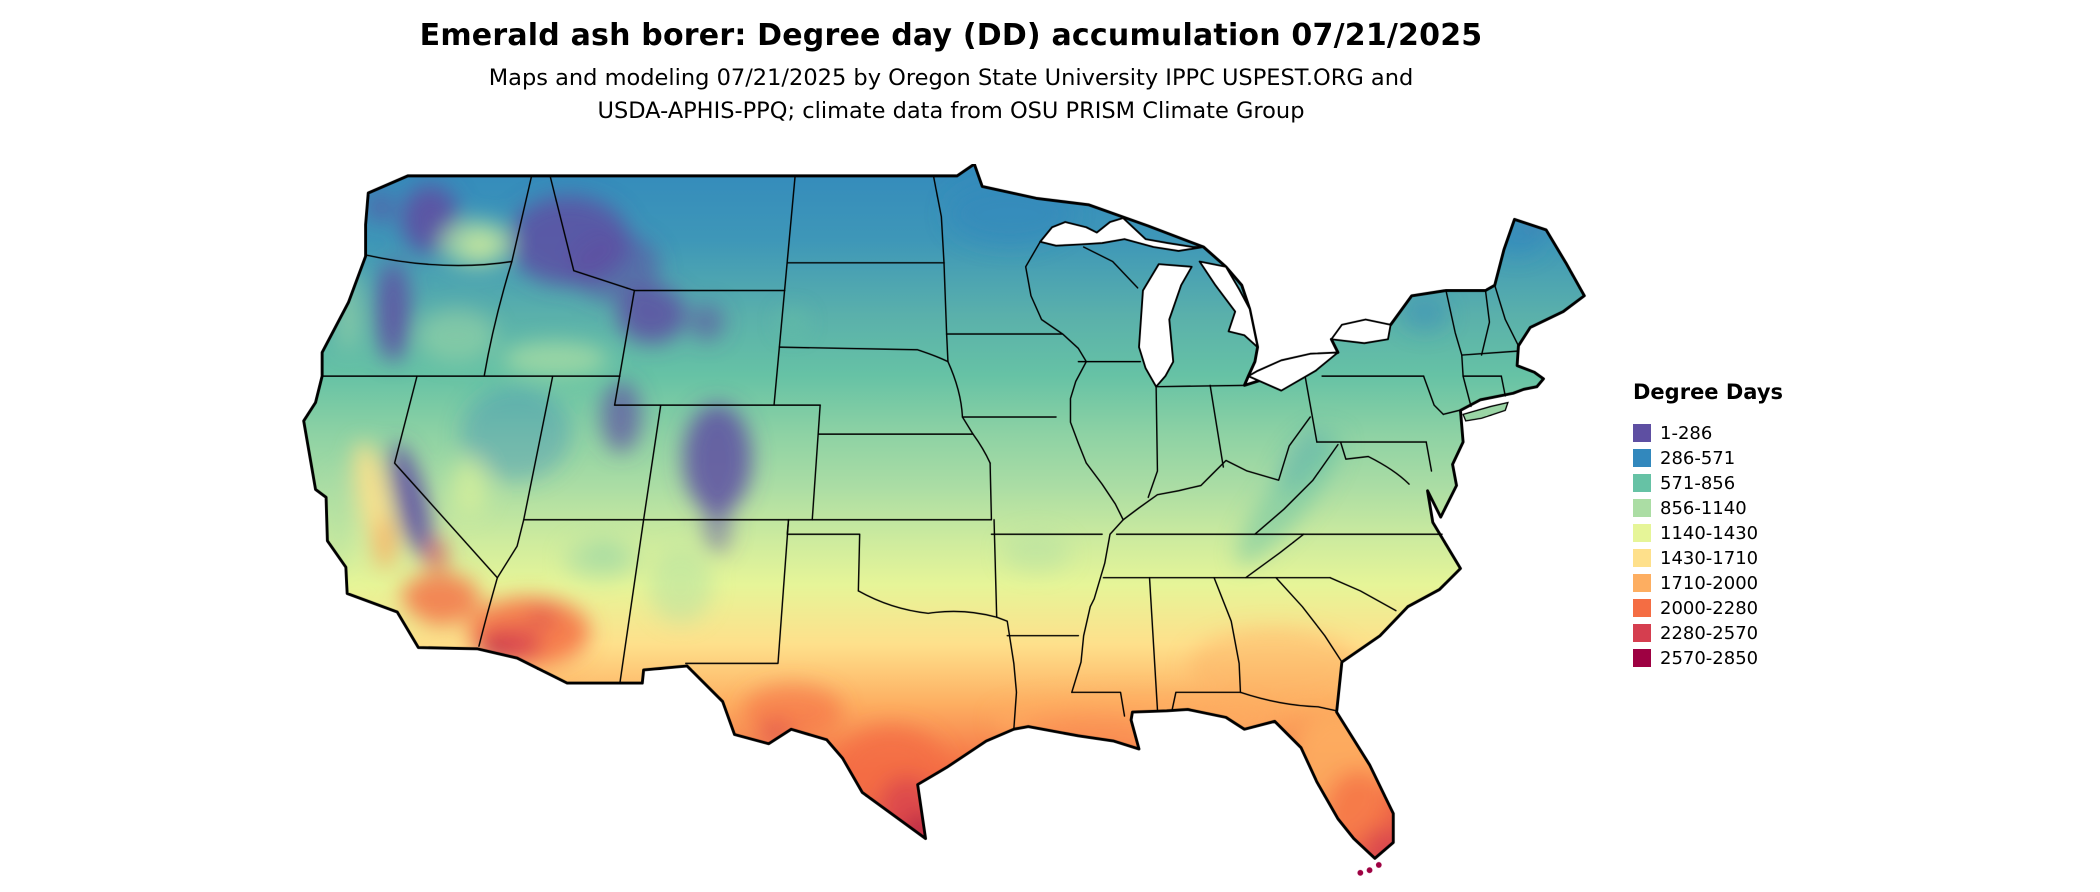  What do you see at coordinates (1122, 234) in the screenshot?
I see `lake-superior` at bounding box center [1122, 234].